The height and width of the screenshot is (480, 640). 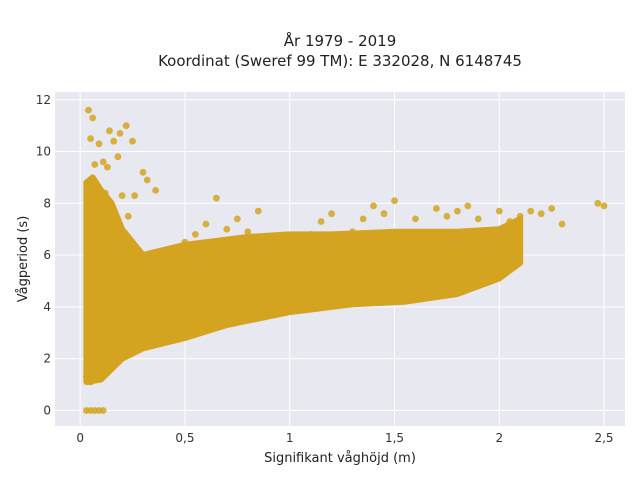 I want to click on y-tick-label: 4, so click(x=47, y=307).